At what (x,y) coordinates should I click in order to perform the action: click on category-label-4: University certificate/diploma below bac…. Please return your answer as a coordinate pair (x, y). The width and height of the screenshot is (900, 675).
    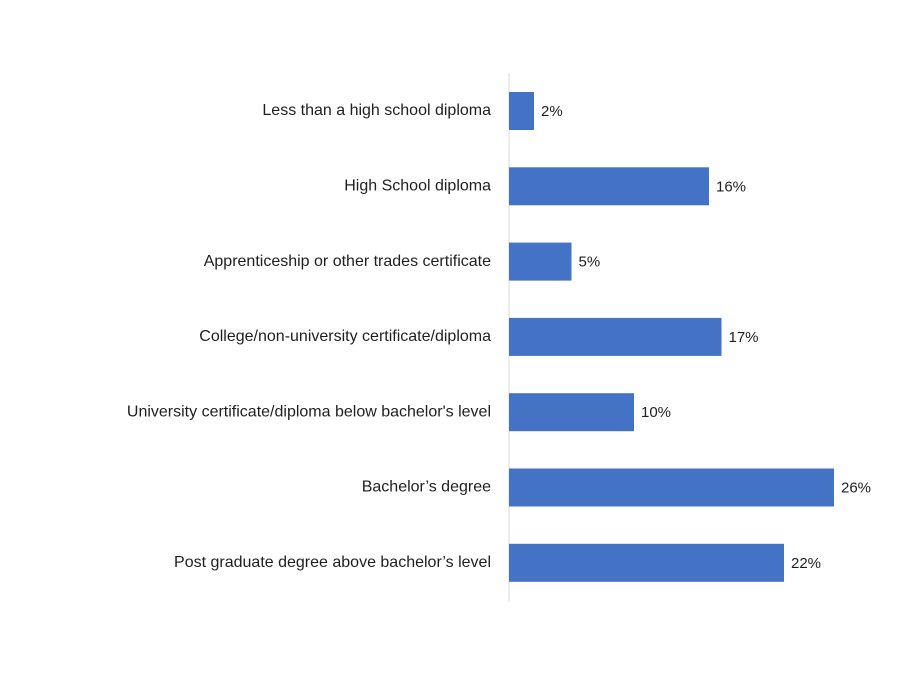
    Looking at the image, I should click on (309, 411).